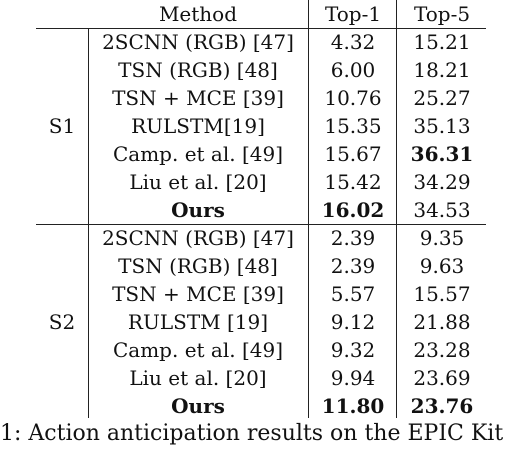 This screenshot has height=450, width=522. Describe the element at coordinates (353, 126) in the screenshot. I see `s1-row-4-top1: 15.35` at that location.